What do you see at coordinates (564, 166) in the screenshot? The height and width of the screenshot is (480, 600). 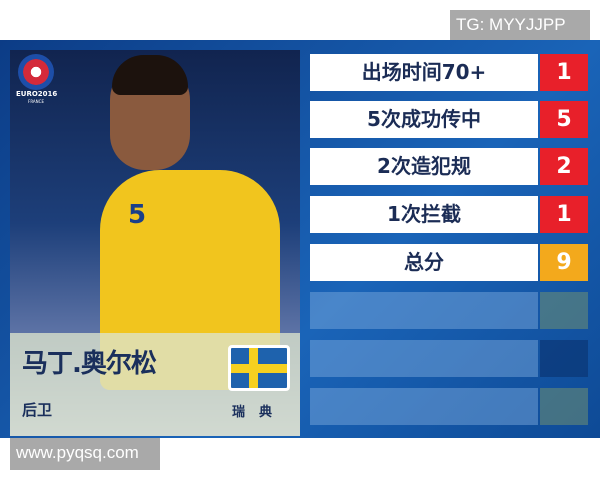 I see `stat-points: 2` at bounding box center [564, 166].